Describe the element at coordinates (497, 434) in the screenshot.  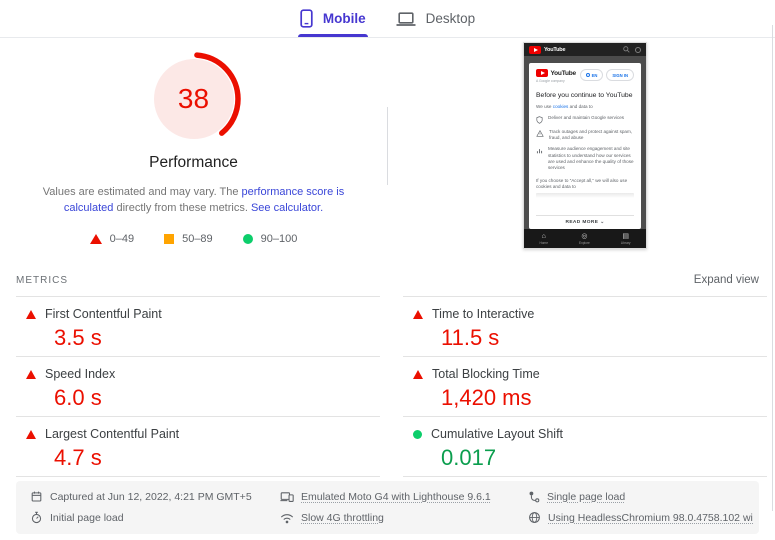
I see `metric-name: Cumulative Layout Shift` at that location.